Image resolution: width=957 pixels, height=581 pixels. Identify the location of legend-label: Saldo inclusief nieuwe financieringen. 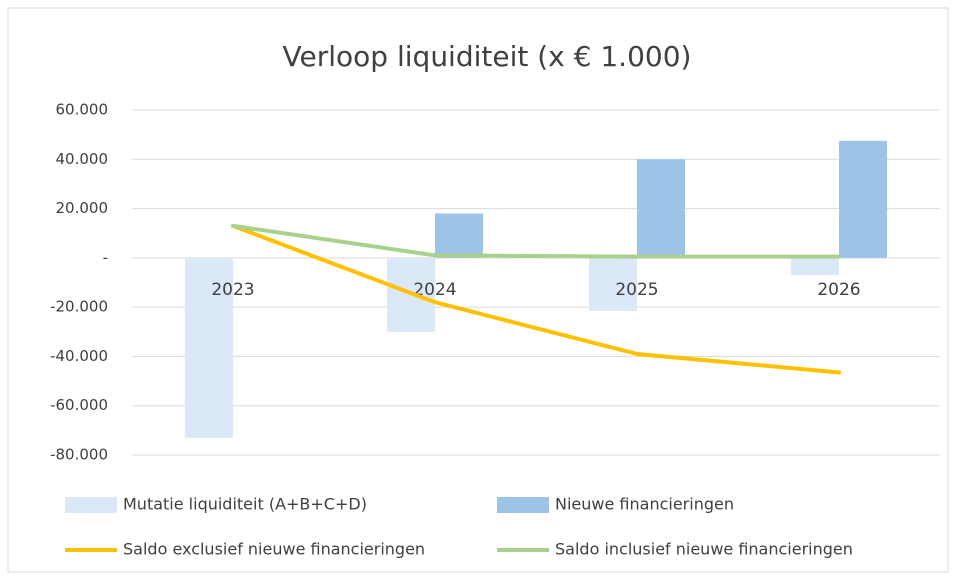
(704, 549).